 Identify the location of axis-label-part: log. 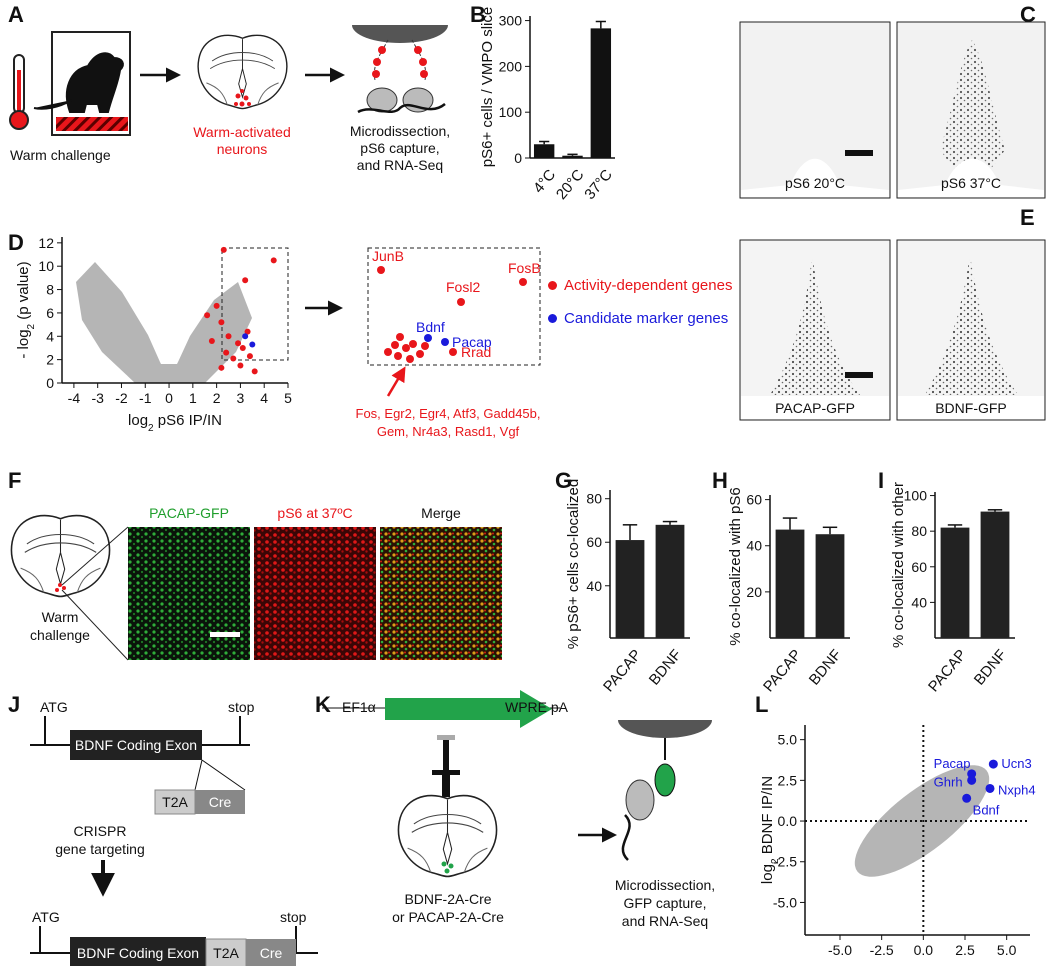
(138, 420).